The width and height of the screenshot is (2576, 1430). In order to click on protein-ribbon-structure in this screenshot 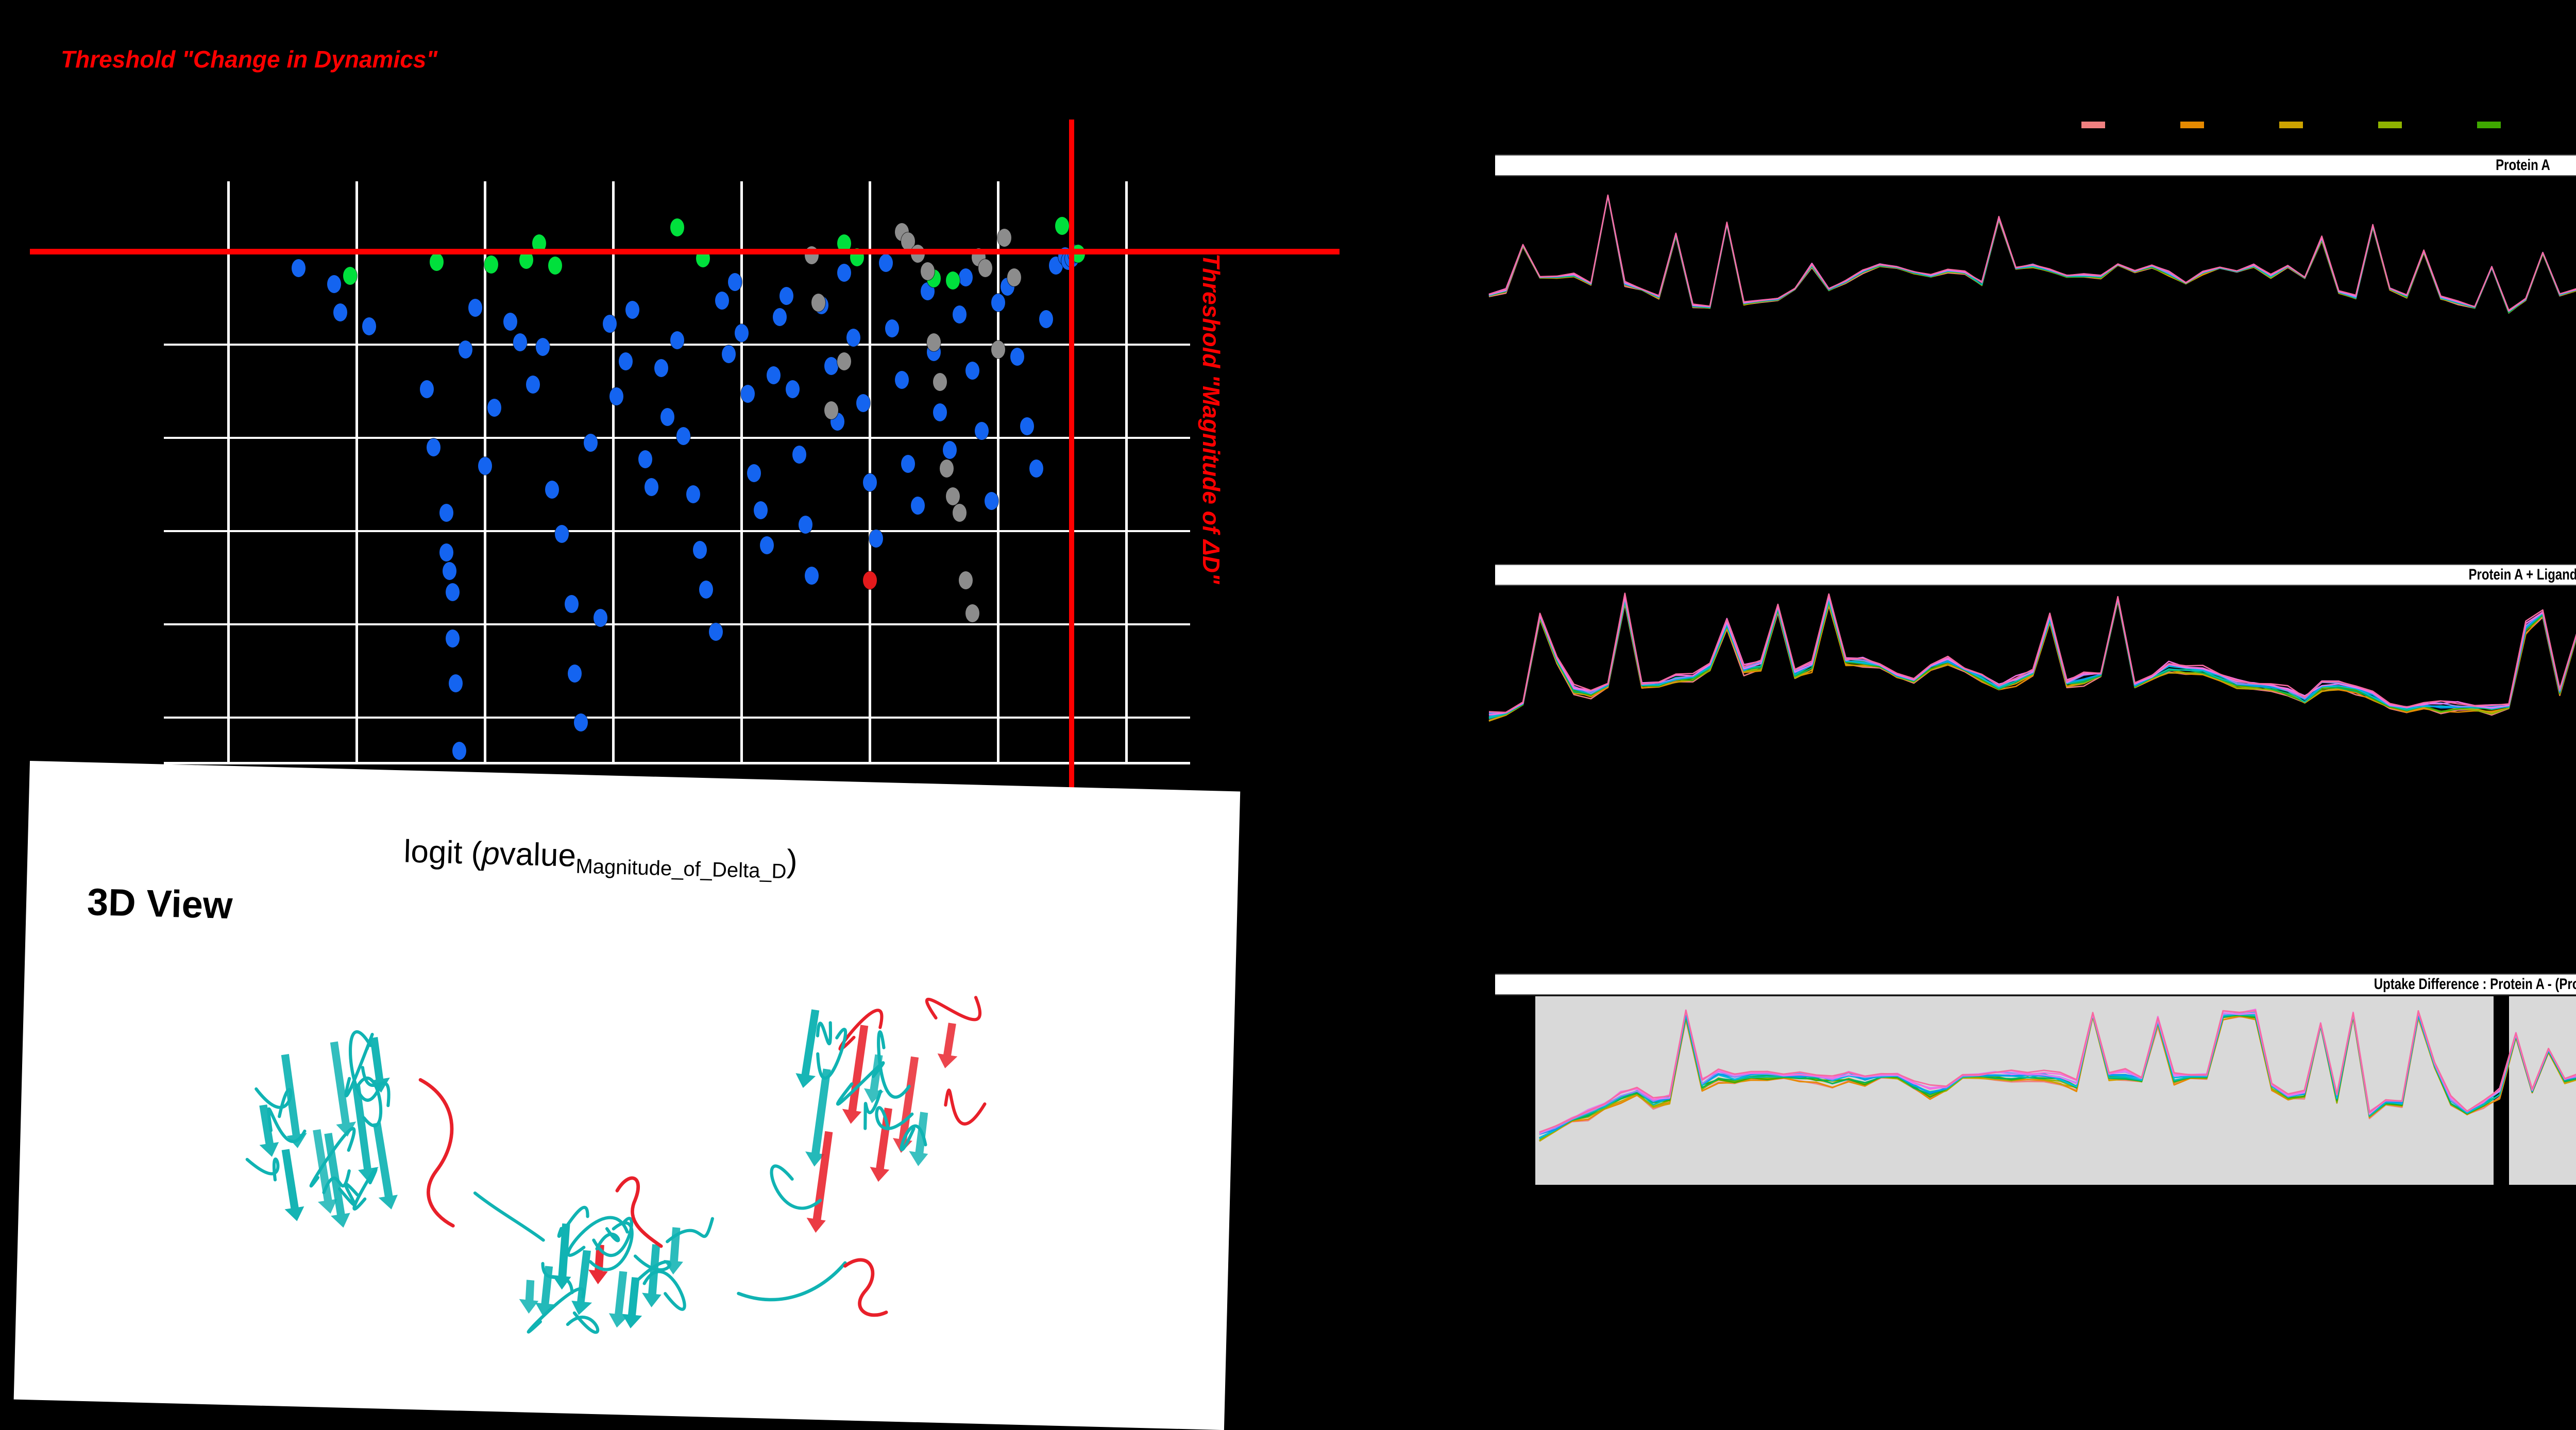, I will do `click(632, 1172)`.